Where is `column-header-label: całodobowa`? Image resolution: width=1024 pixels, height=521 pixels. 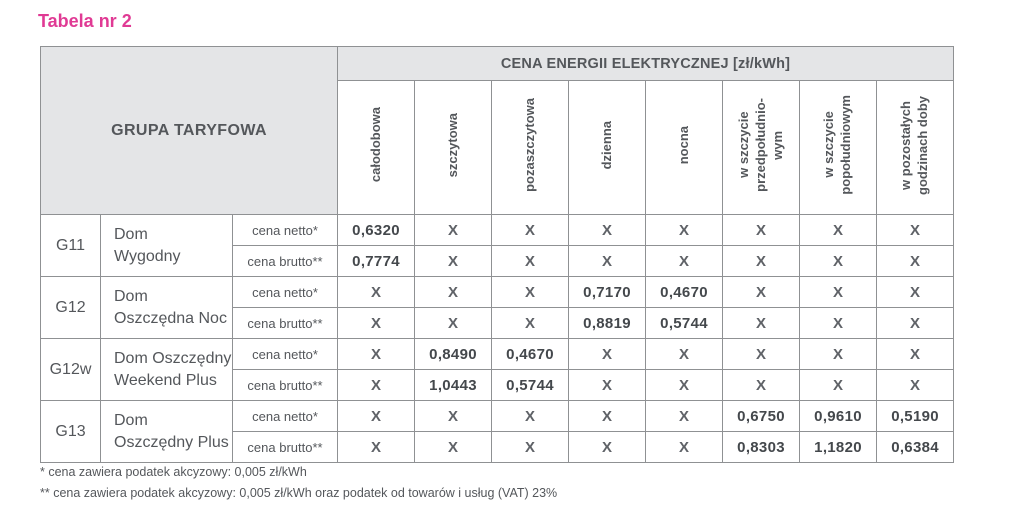
column-header-label: całodobowa is located at coordinates (375, 145).